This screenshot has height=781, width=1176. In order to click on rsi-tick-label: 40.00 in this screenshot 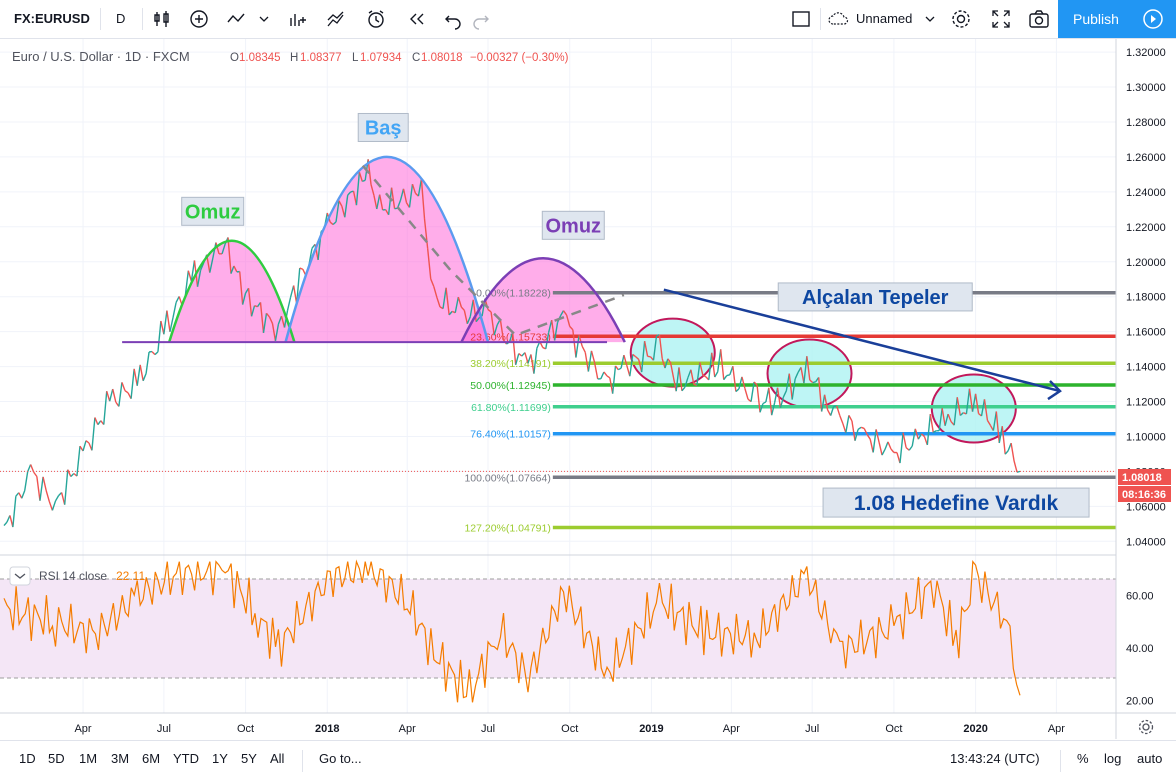, I will do `click(1140, 649)`.